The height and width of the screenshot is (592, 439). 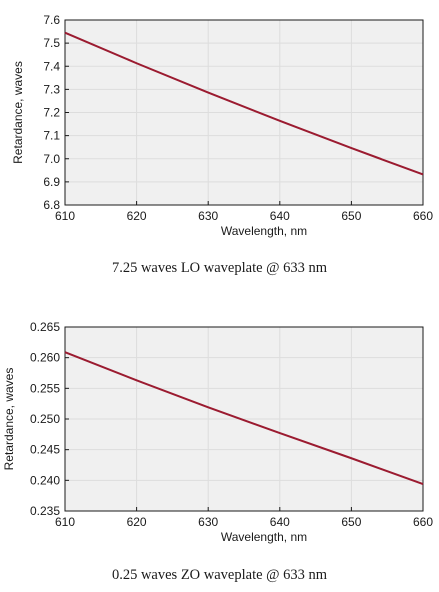 What do you see at coordinates (45, 327) in the screenshot?
I see `y-tick-label: 0.265` at bounding box center [45, 327].